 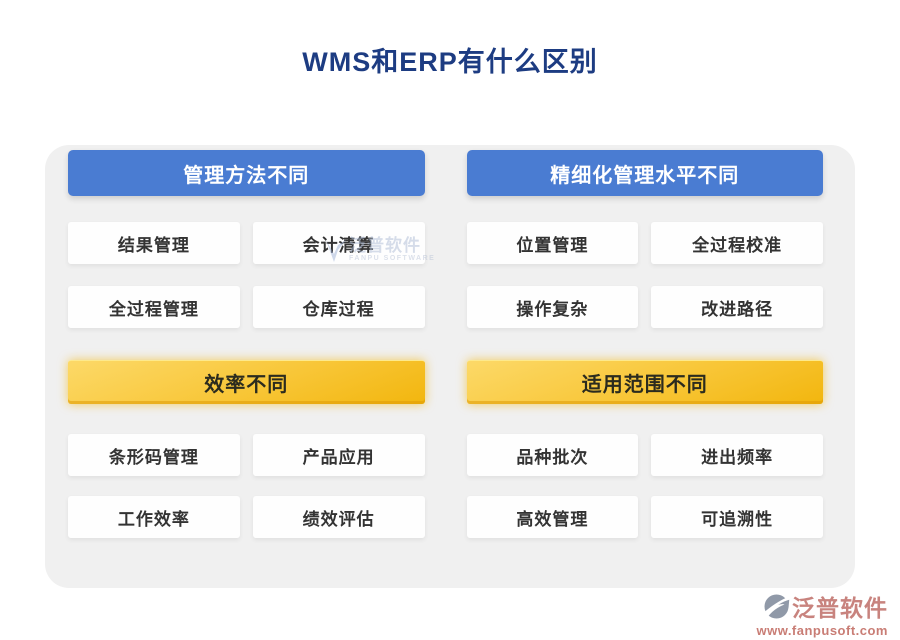 I want to click on item-accounting-settlement: 会计清算, so click(x=338, y=243).